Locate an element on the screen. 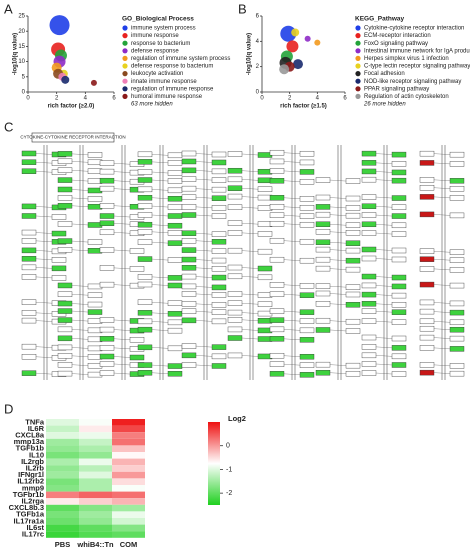  legend-label: defense response is located at coordinates (155, 51).